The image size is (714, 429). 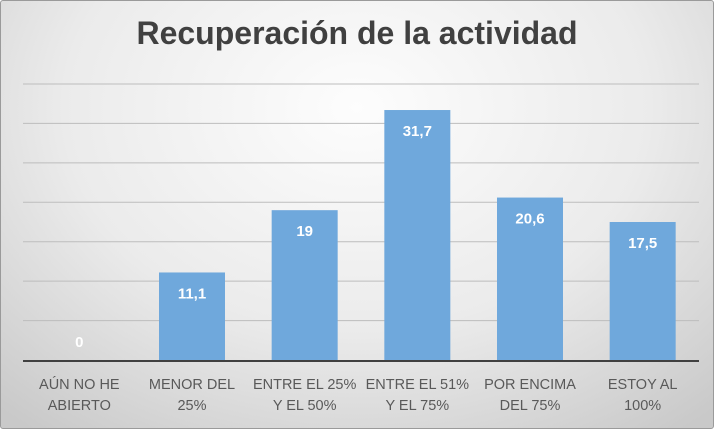 I want to click on x-tick-label: AÚN NO HE, so click(x=79, y=384).